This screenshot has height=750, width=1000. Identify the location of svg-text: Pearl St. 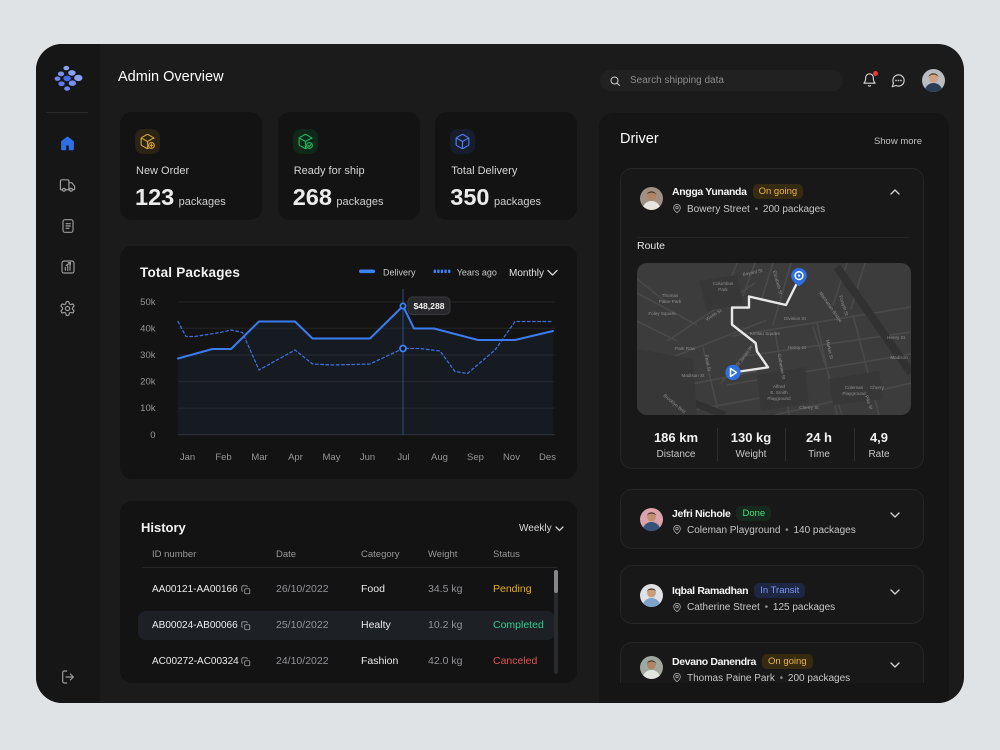
(708, 363).